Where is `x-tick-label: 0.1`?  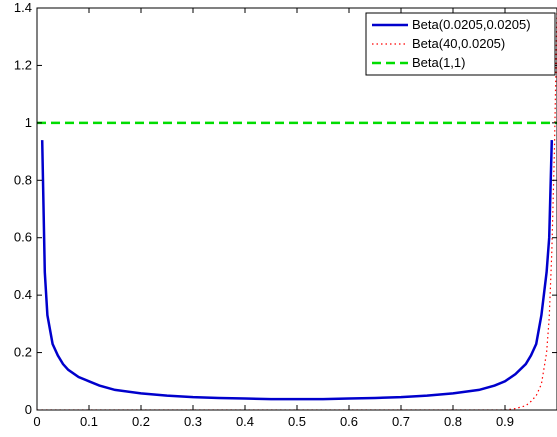 x-tick-label: 0.1 is located at coordinates (89, 421).